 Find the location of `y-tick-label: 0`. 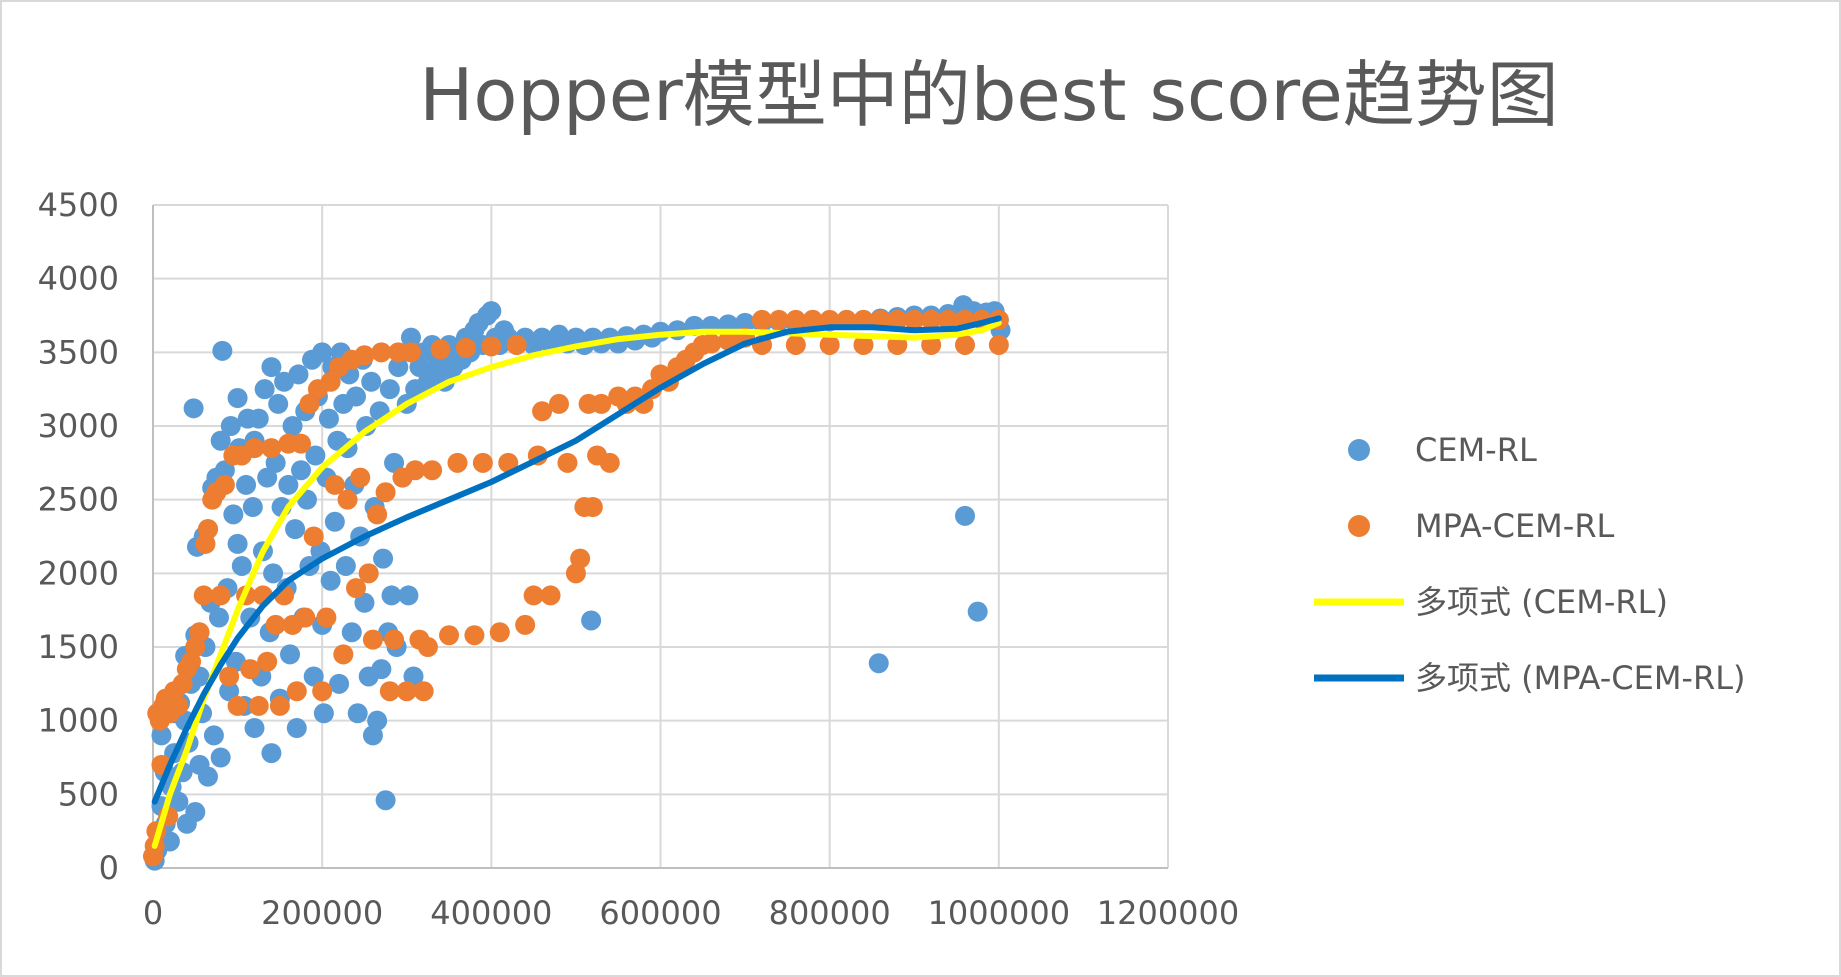

y-tick-label: 0 is located at coordinates (109, 868).